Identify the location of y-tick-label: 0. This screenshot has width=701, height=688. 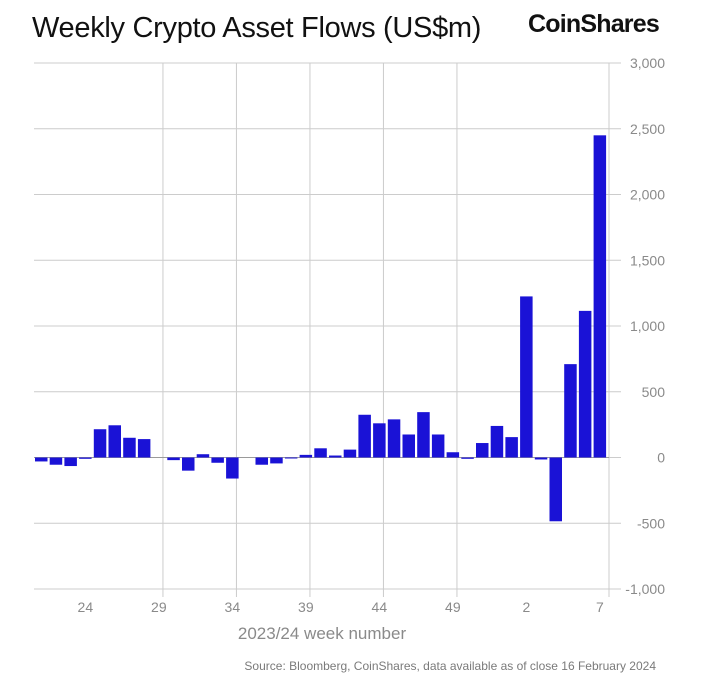
(661, 458).